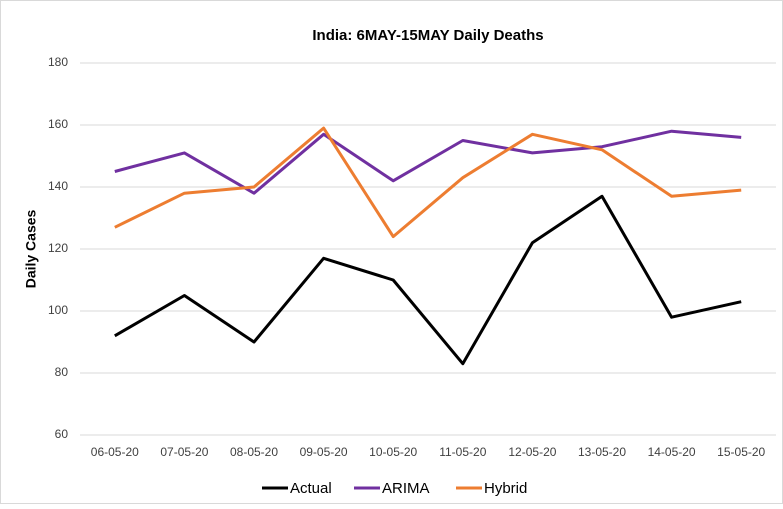 The width and height of the screenshot is (783, 509). Describe the element at coordinates (462, 452) in the screenshot. I see `x-tick-label: 11-05-20` at that location.